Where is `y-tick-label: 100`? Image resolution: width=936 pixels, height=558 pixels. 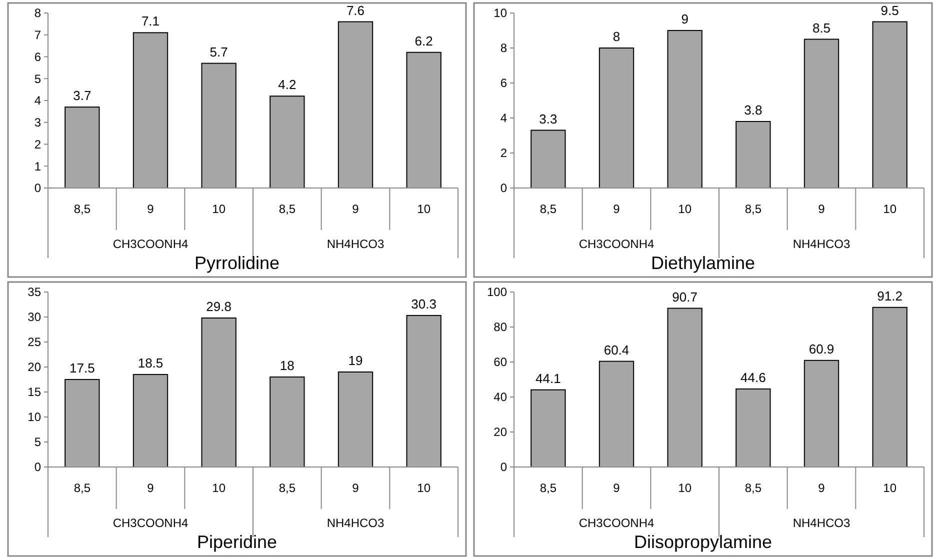 y-tick-label: 100 is located at coordinates (497, 292).